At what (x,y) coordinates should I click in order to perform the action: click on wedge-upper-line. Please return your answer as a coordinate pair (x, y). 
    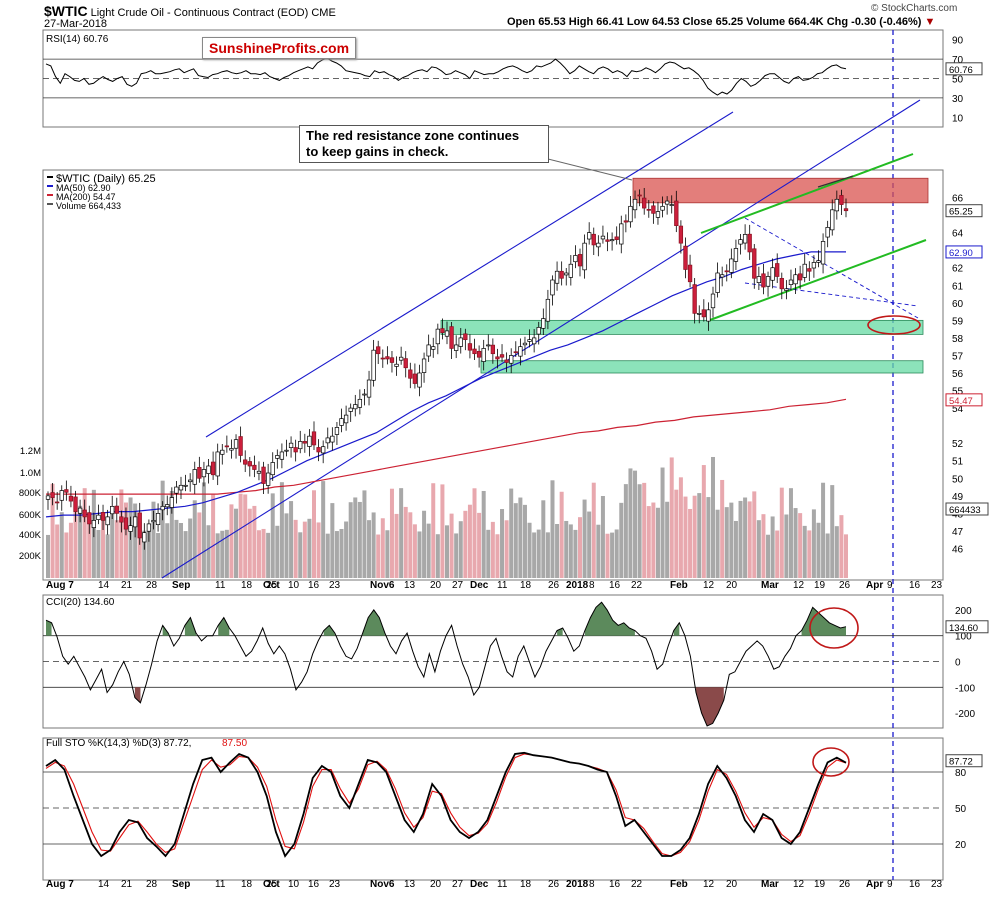
    Looking at the image, I should click on (807, 193).